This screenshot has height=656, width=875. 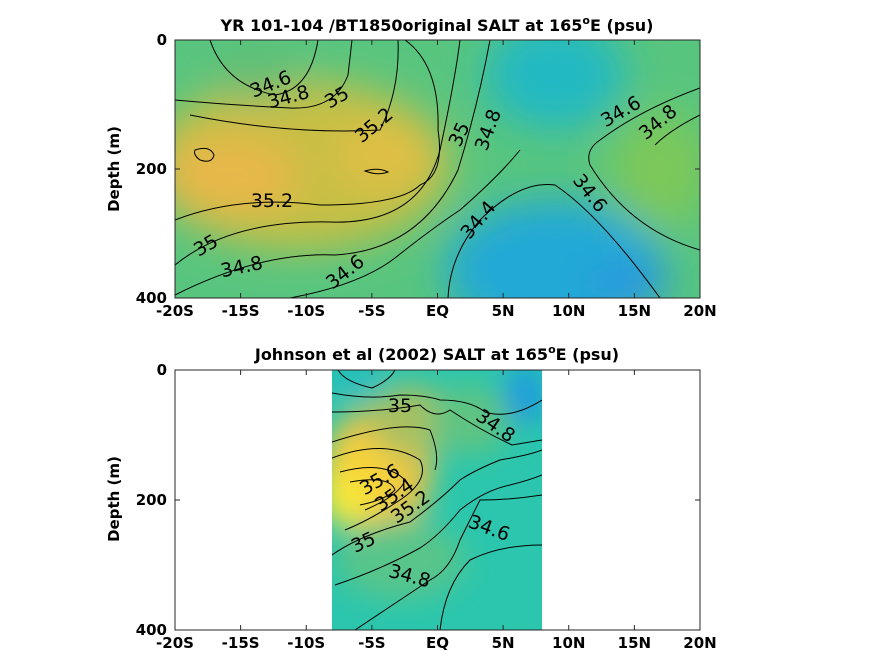 I want to click on top-x-tick-label: -10S, so click(x=306, y=311).